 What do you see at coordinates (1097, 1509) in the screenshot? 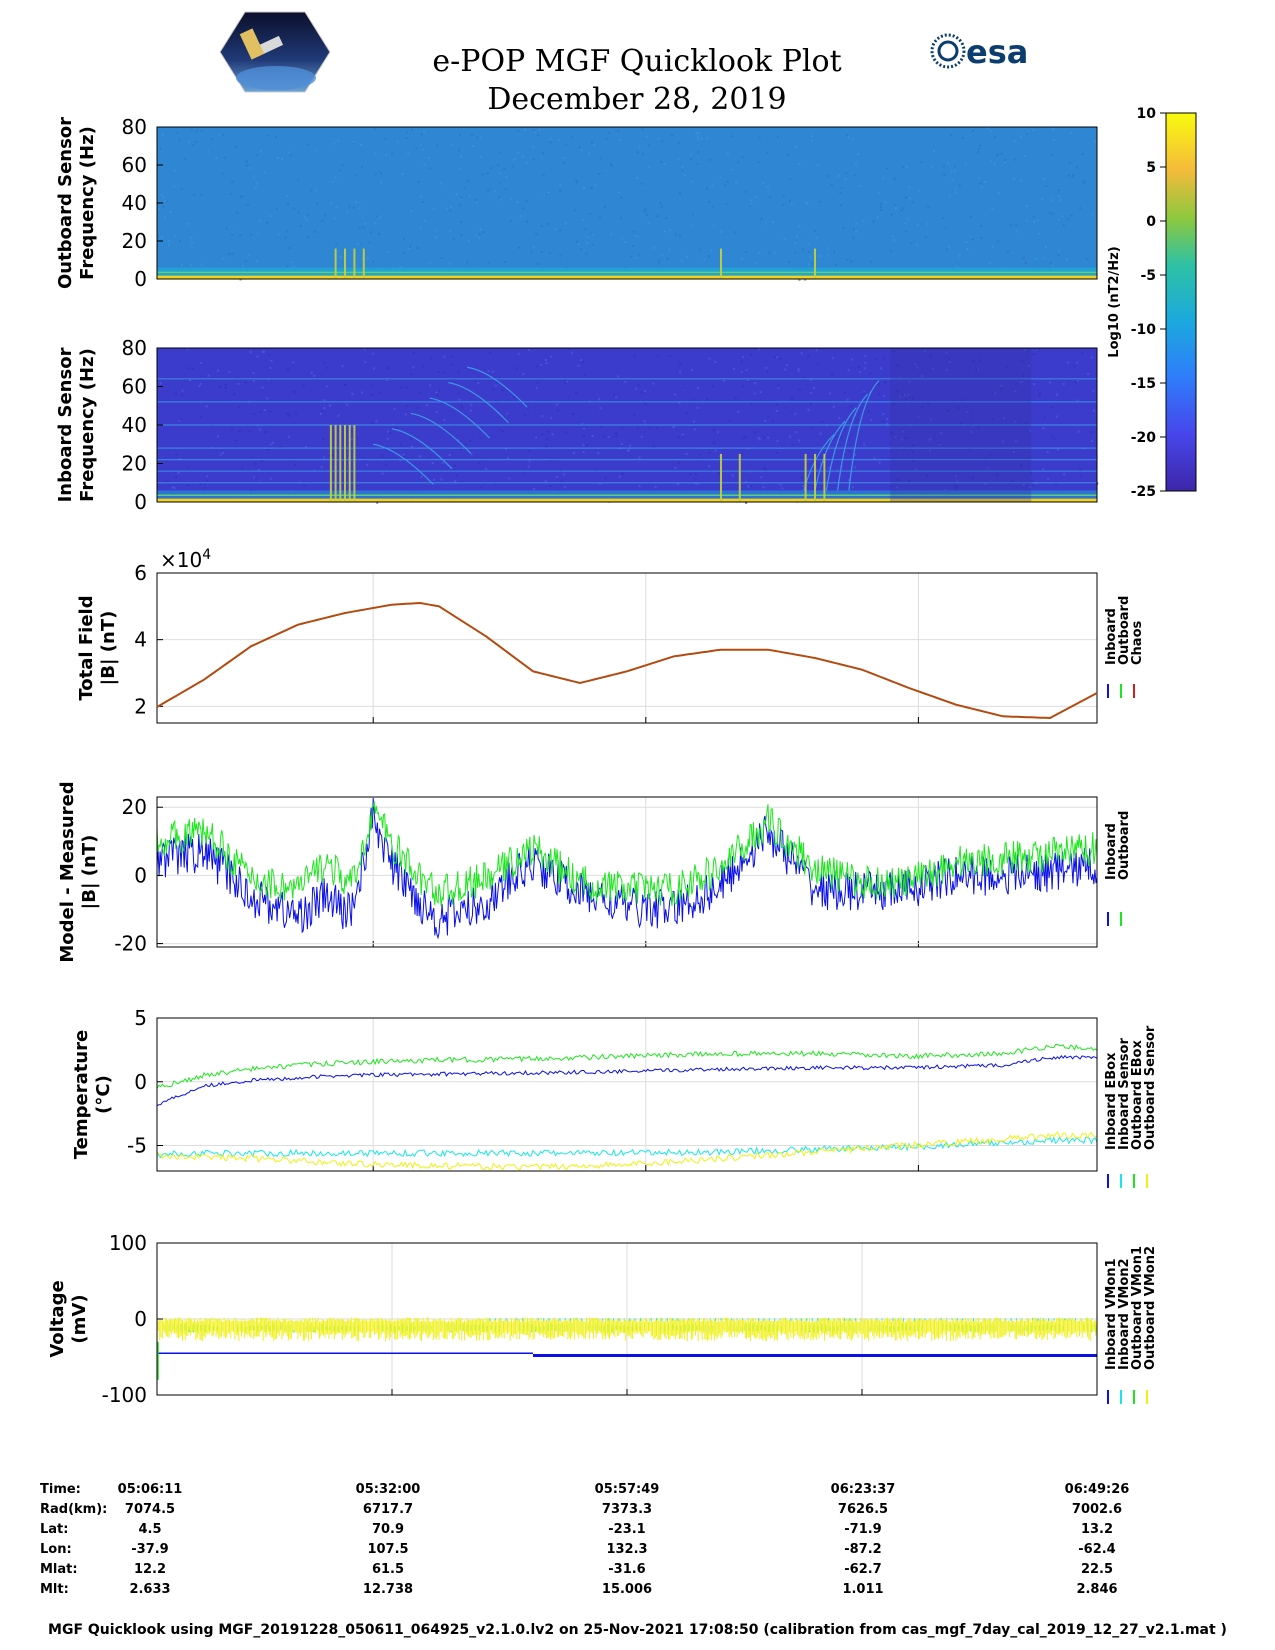
I see `ephemeris-value: 7002.6` at bounding box center [1097, 1509].